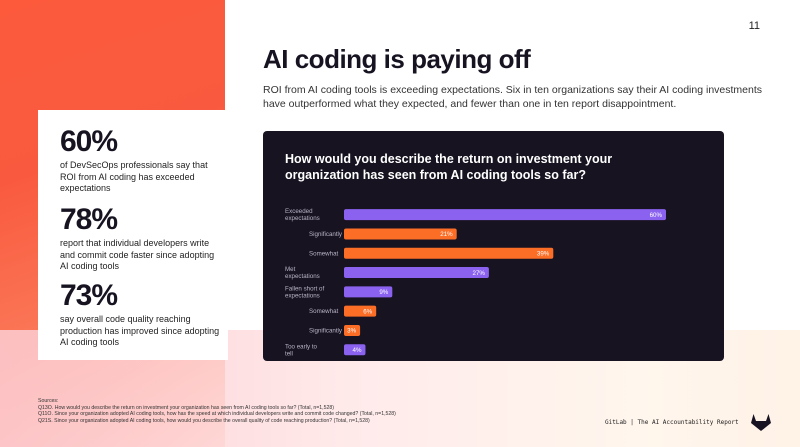 The image size is (800, 447). What do you see at coordinates (357, 350) in the screenshot?
I see `value-label-7: 4%` at bounding box center [357, 350].